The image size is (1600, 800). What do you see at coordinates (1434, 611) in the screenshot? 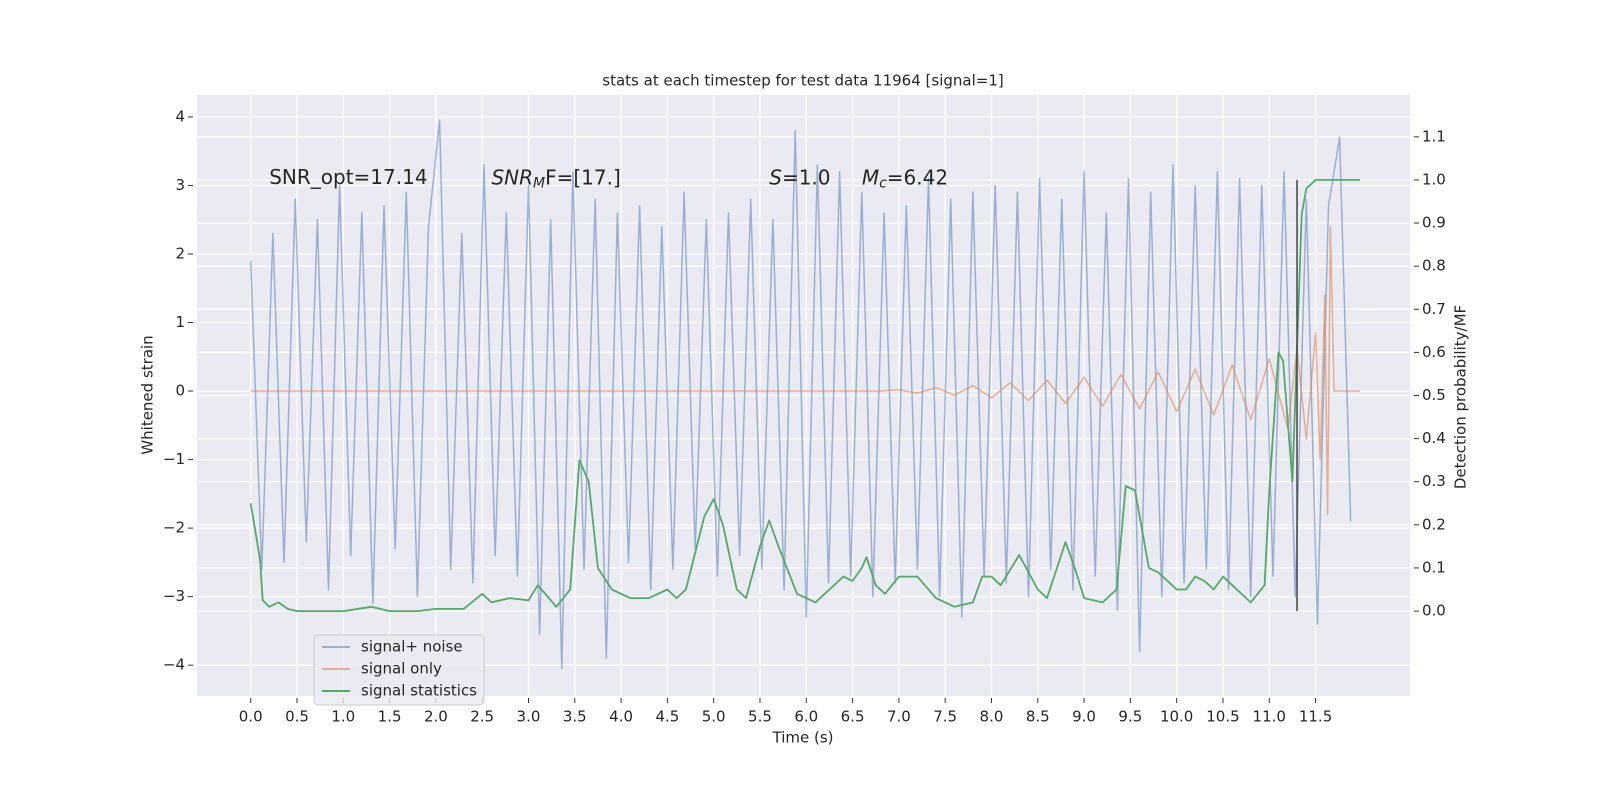
I see `y2-tick-label: 0.0` at bounding box center [1434, 611].